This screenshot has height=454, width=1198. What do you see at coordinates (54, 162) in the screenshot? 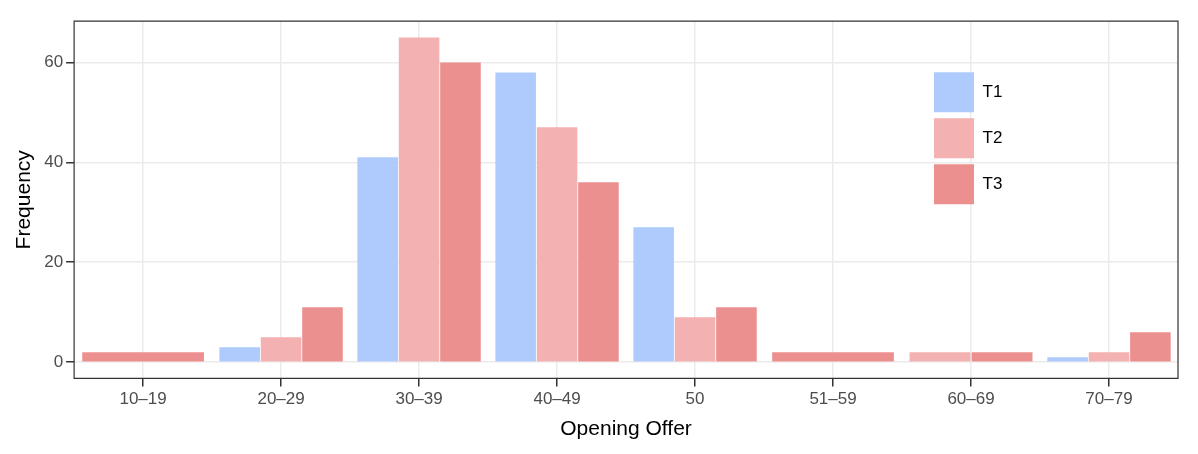
I see `y-tick-label: 40` at bounding box center [54, 162].